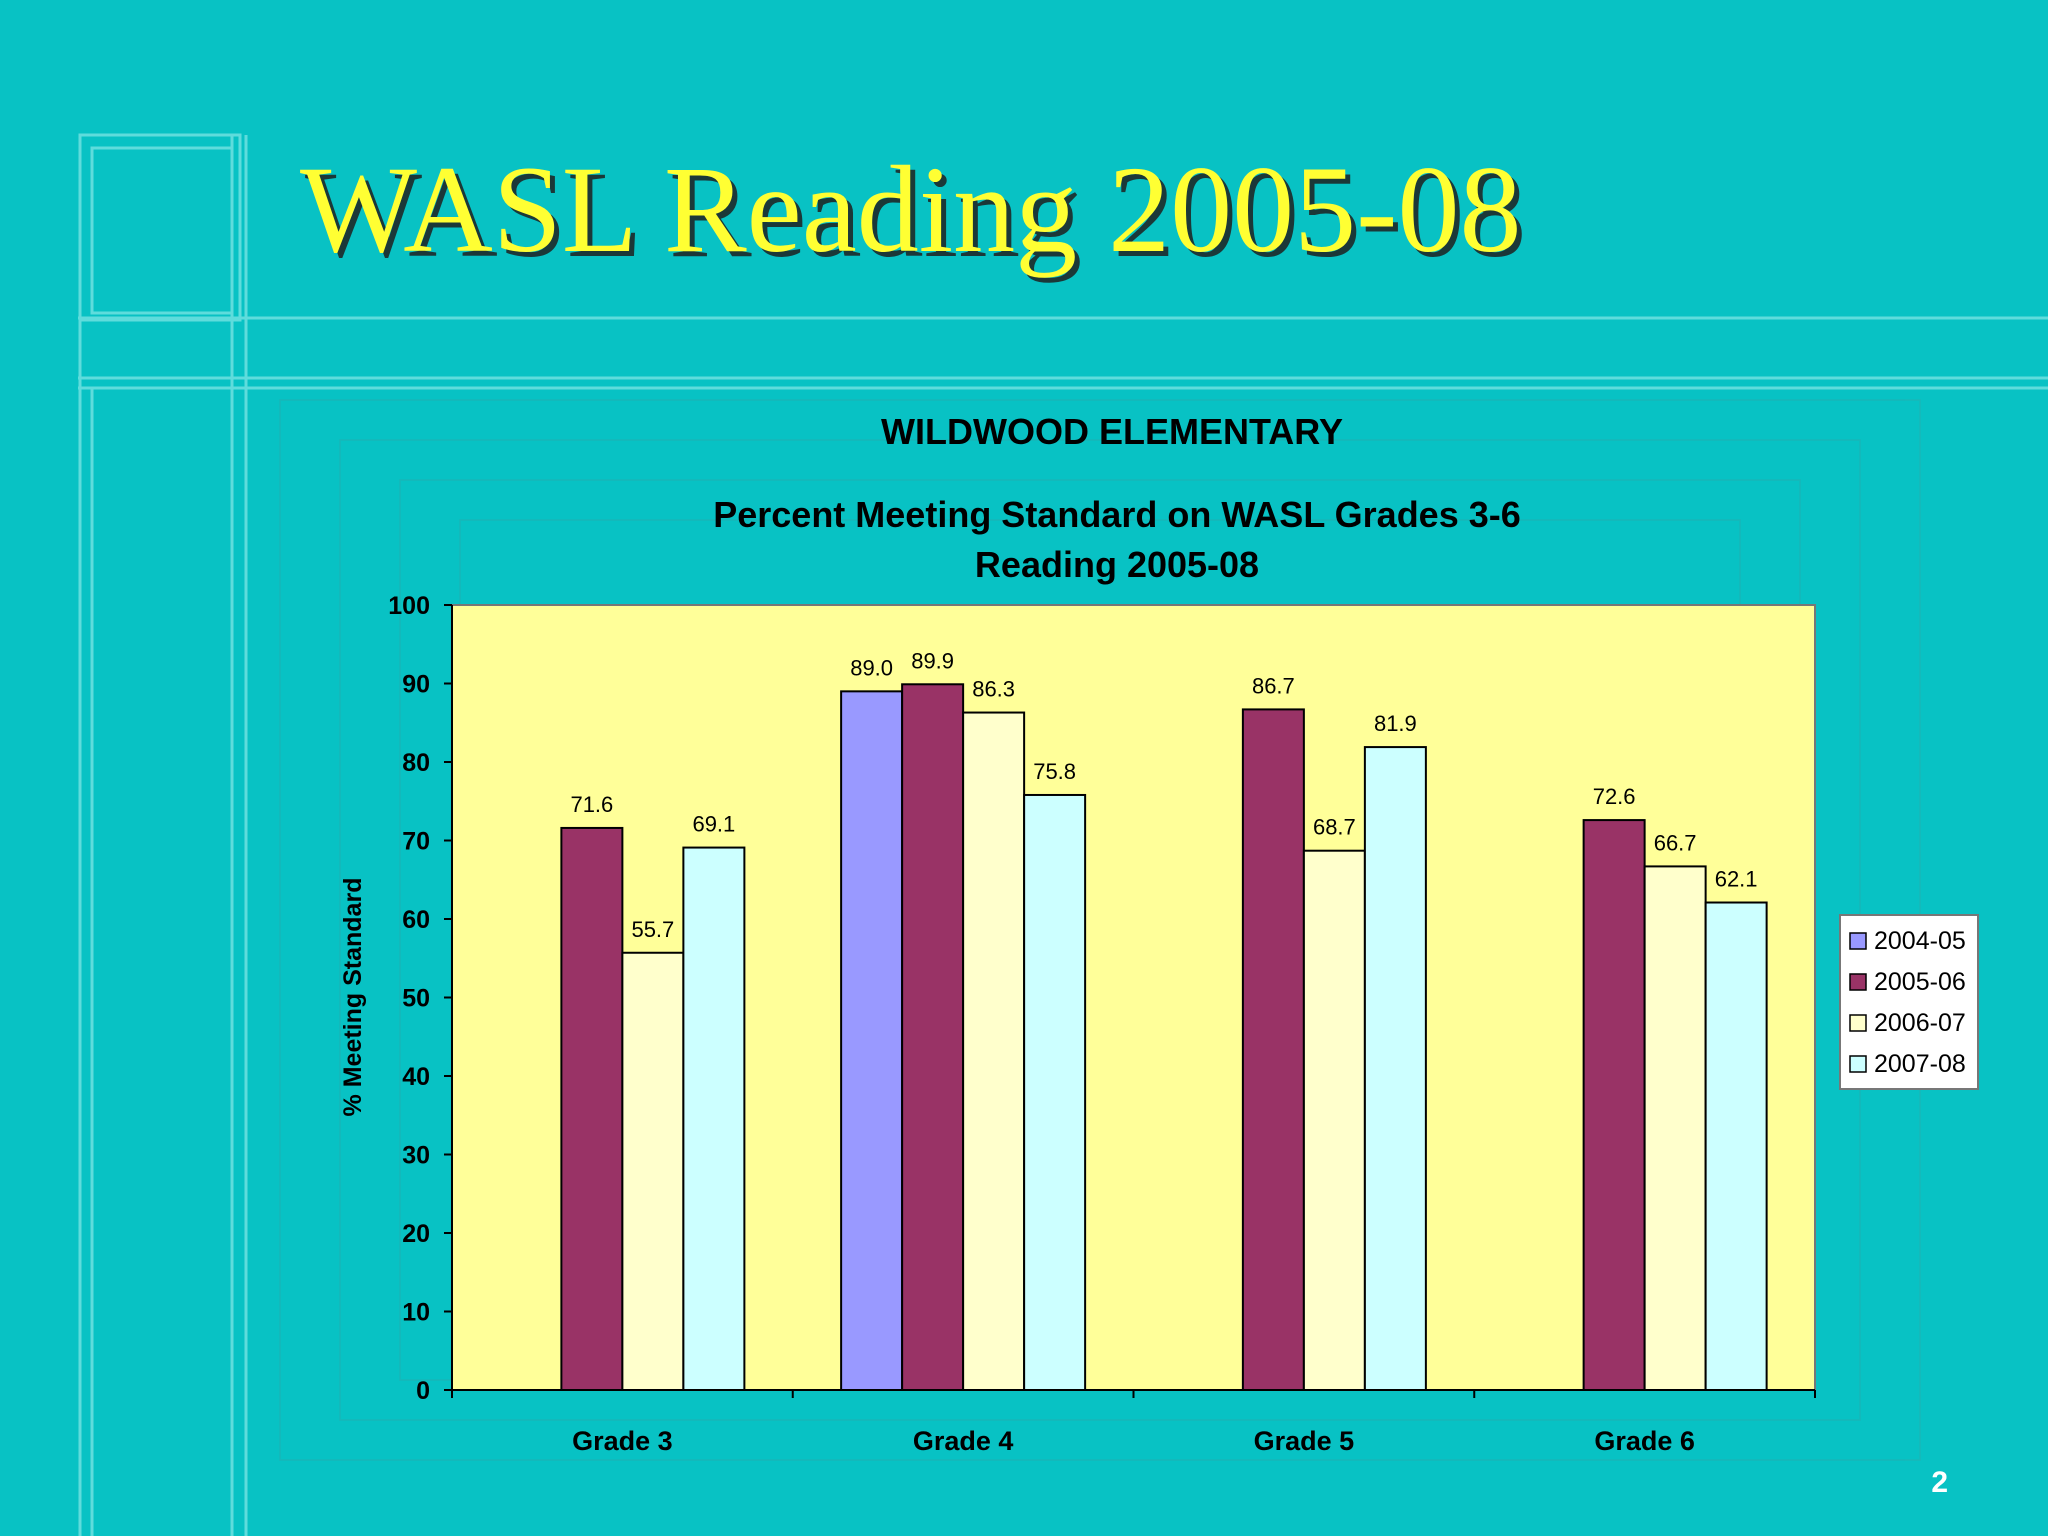 The width and height of the screenshot is (2048, 1536). Describe the element at coordinates (932, 660) in the screenshot. I see `bar-value-label: 89.9` at that location.